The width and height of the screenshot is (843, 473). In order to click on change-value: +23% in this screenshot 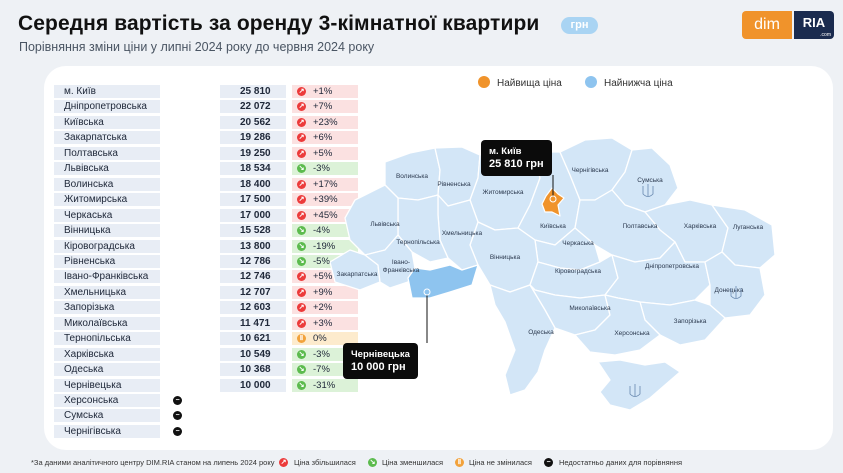, I will do `click(325, 122)`.